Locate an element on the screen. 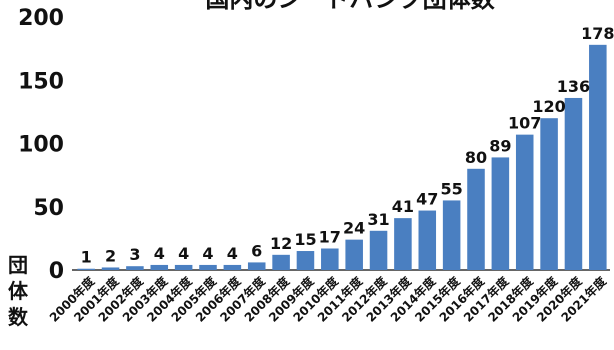  data-label: 47 is located at coordinates (427, 199).